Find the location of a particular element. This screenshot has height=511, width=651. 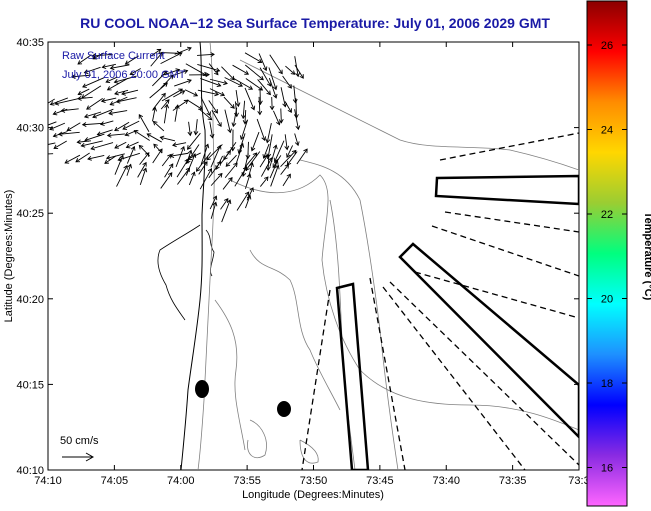

x-tick-label: 74:05 is located at coordinates (115, 481).